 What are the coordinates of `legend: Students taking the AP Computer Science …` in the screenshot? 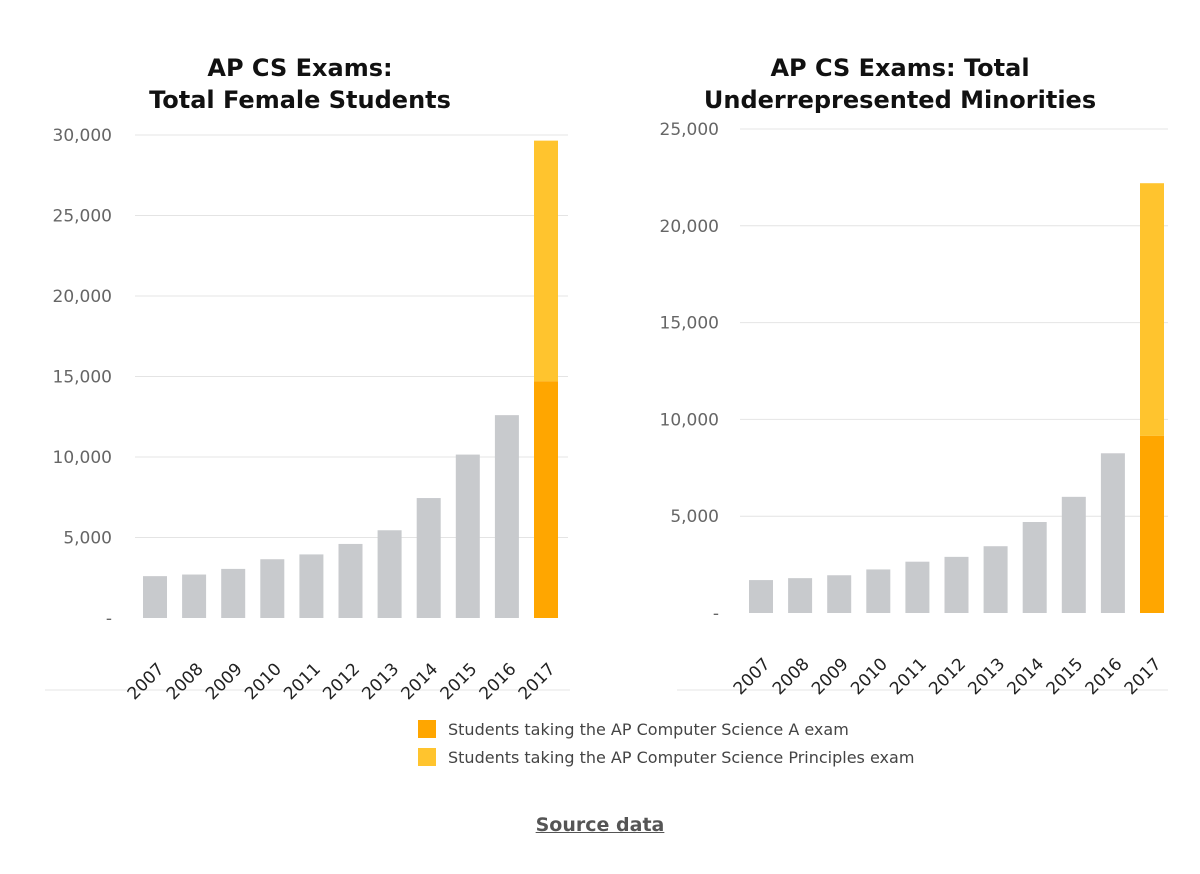 It's located at (666, 743).